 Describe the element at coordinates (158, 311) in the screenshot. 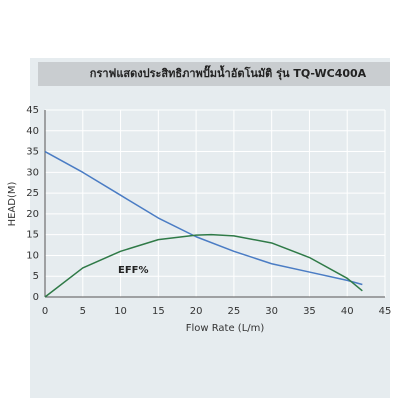

I see `x-tick-label: 15` at that location.